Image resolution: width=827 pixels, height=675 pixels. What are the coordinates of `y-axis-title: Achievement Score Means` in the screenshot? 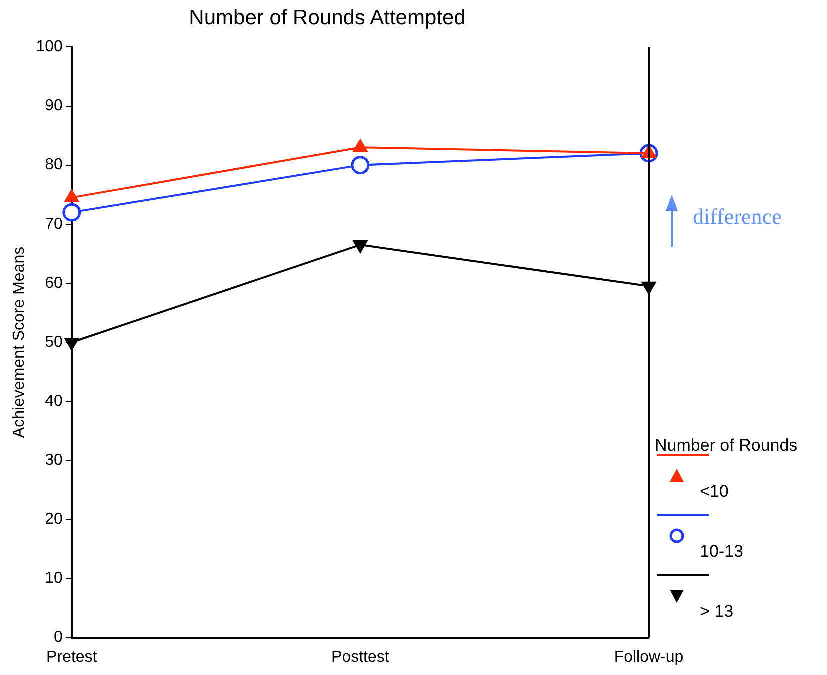 It's located at (19, 342).